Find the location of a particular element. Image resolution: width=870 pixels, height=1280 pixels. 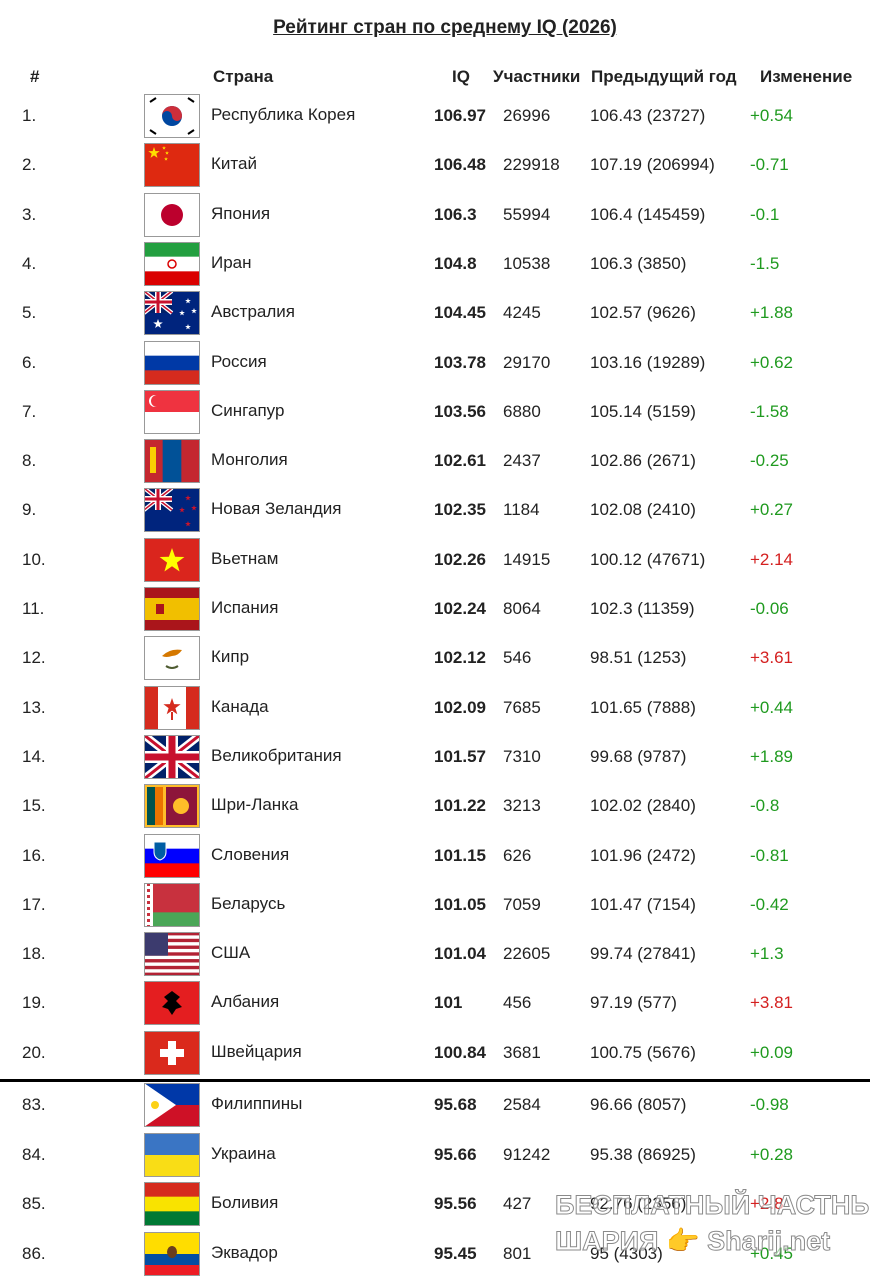

iq: 101.05 is located at coordinates (460, 904).